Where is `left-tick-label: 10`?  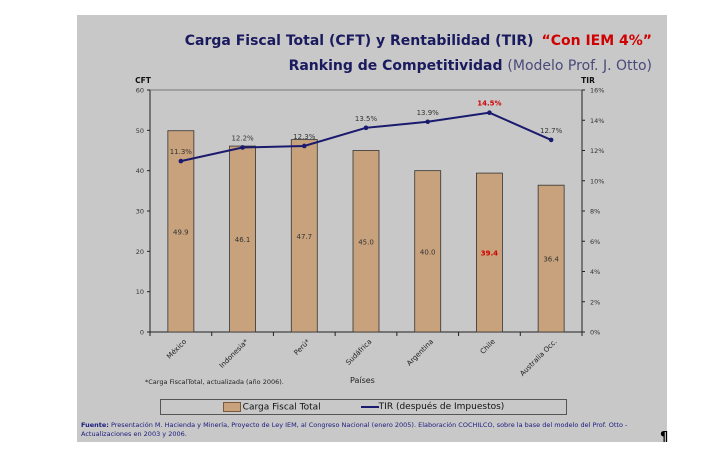
left-tick-label: 10 is located at coordinates (140, 292).